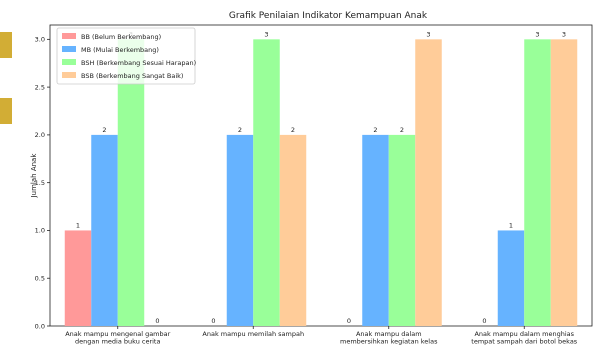 This screenshot has height=345, width=606. What do you see at coordinates (40, 183) in the screenshot?
I see `y-tick-label: 1.5` at bounding box center [40, 183].